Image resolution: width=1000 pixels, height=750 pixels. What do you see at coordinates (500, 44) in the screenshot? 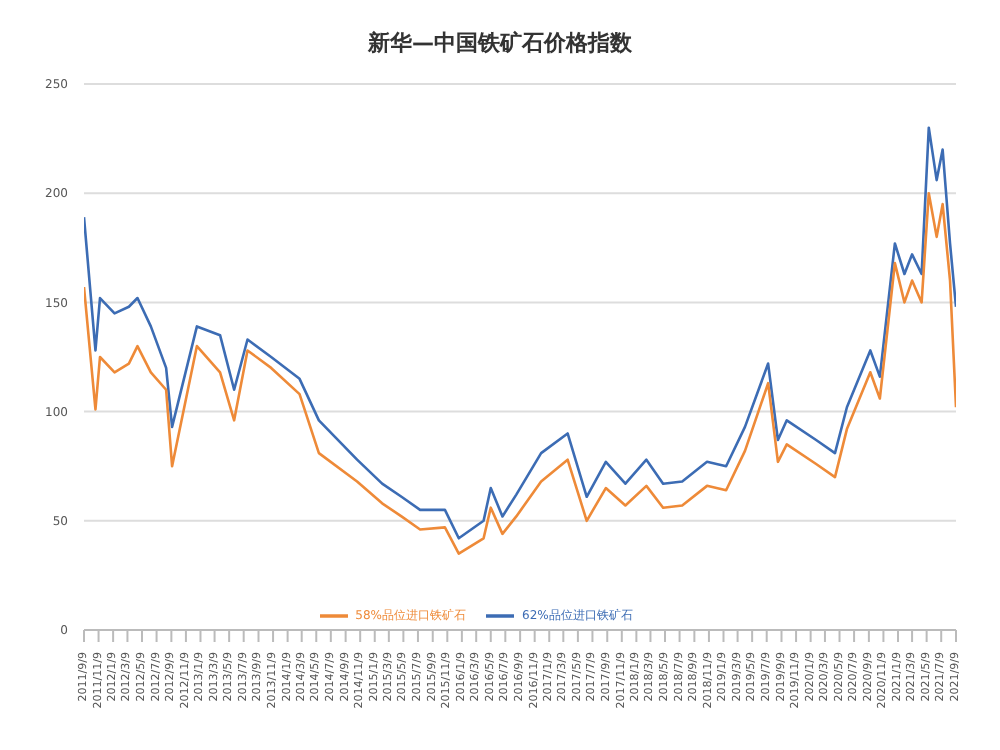
I see `chart-title: 新华—中国铁矿石价格指数` at bounding box center [500, 44].